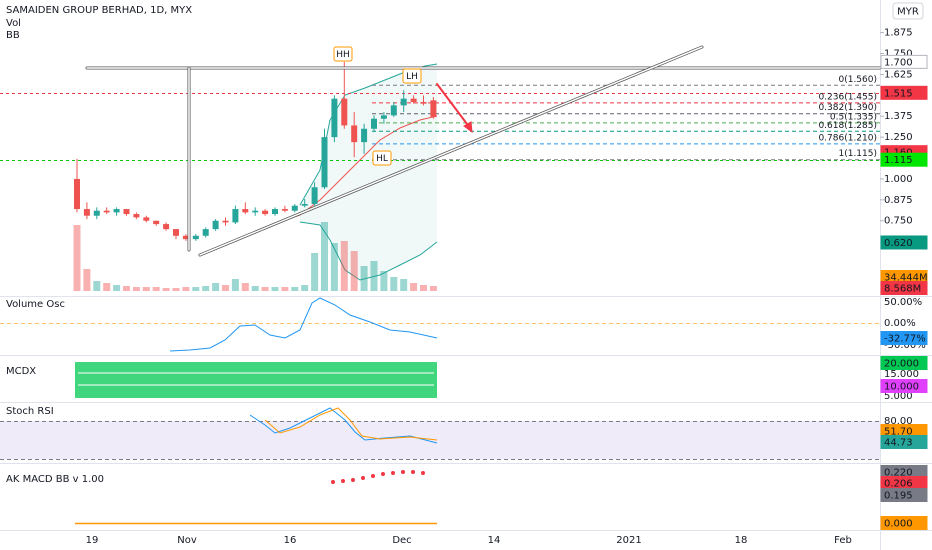 This screenshot has width=932, height=550. I want to click on bb-lower, so click(368, 251).